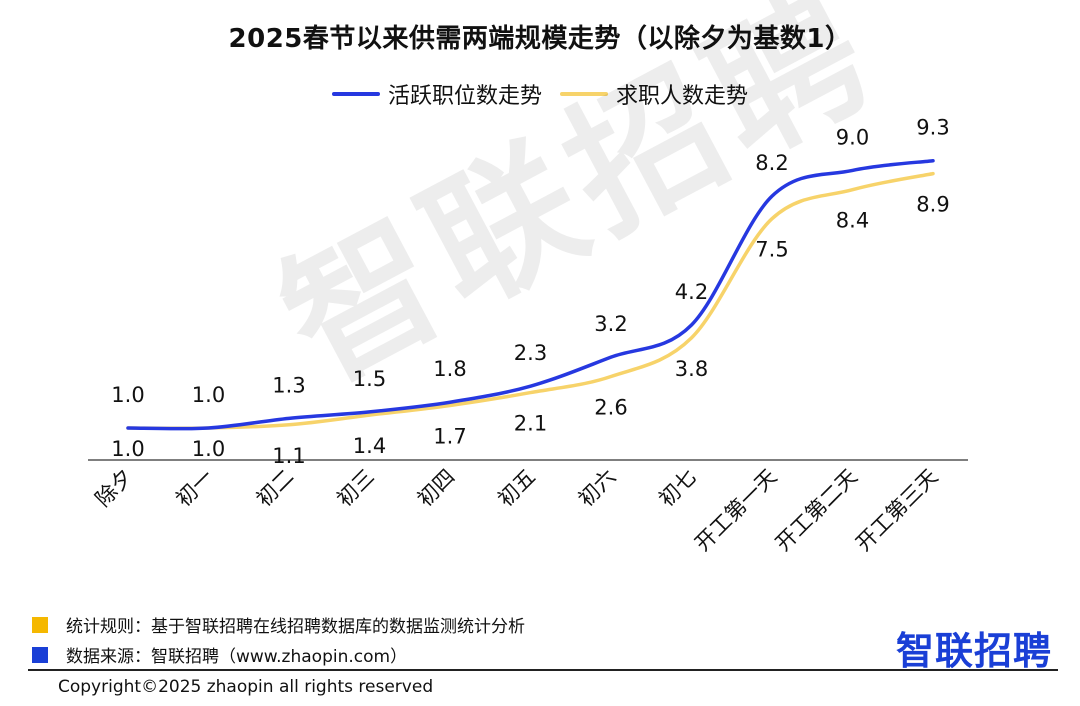 The width and height of the screenshot is (1080, 706). What do you see at coordinates (771, 250) in the screenshot?
I see `data-label-seekers-8: 7.5` at bounding box center [771, 250].